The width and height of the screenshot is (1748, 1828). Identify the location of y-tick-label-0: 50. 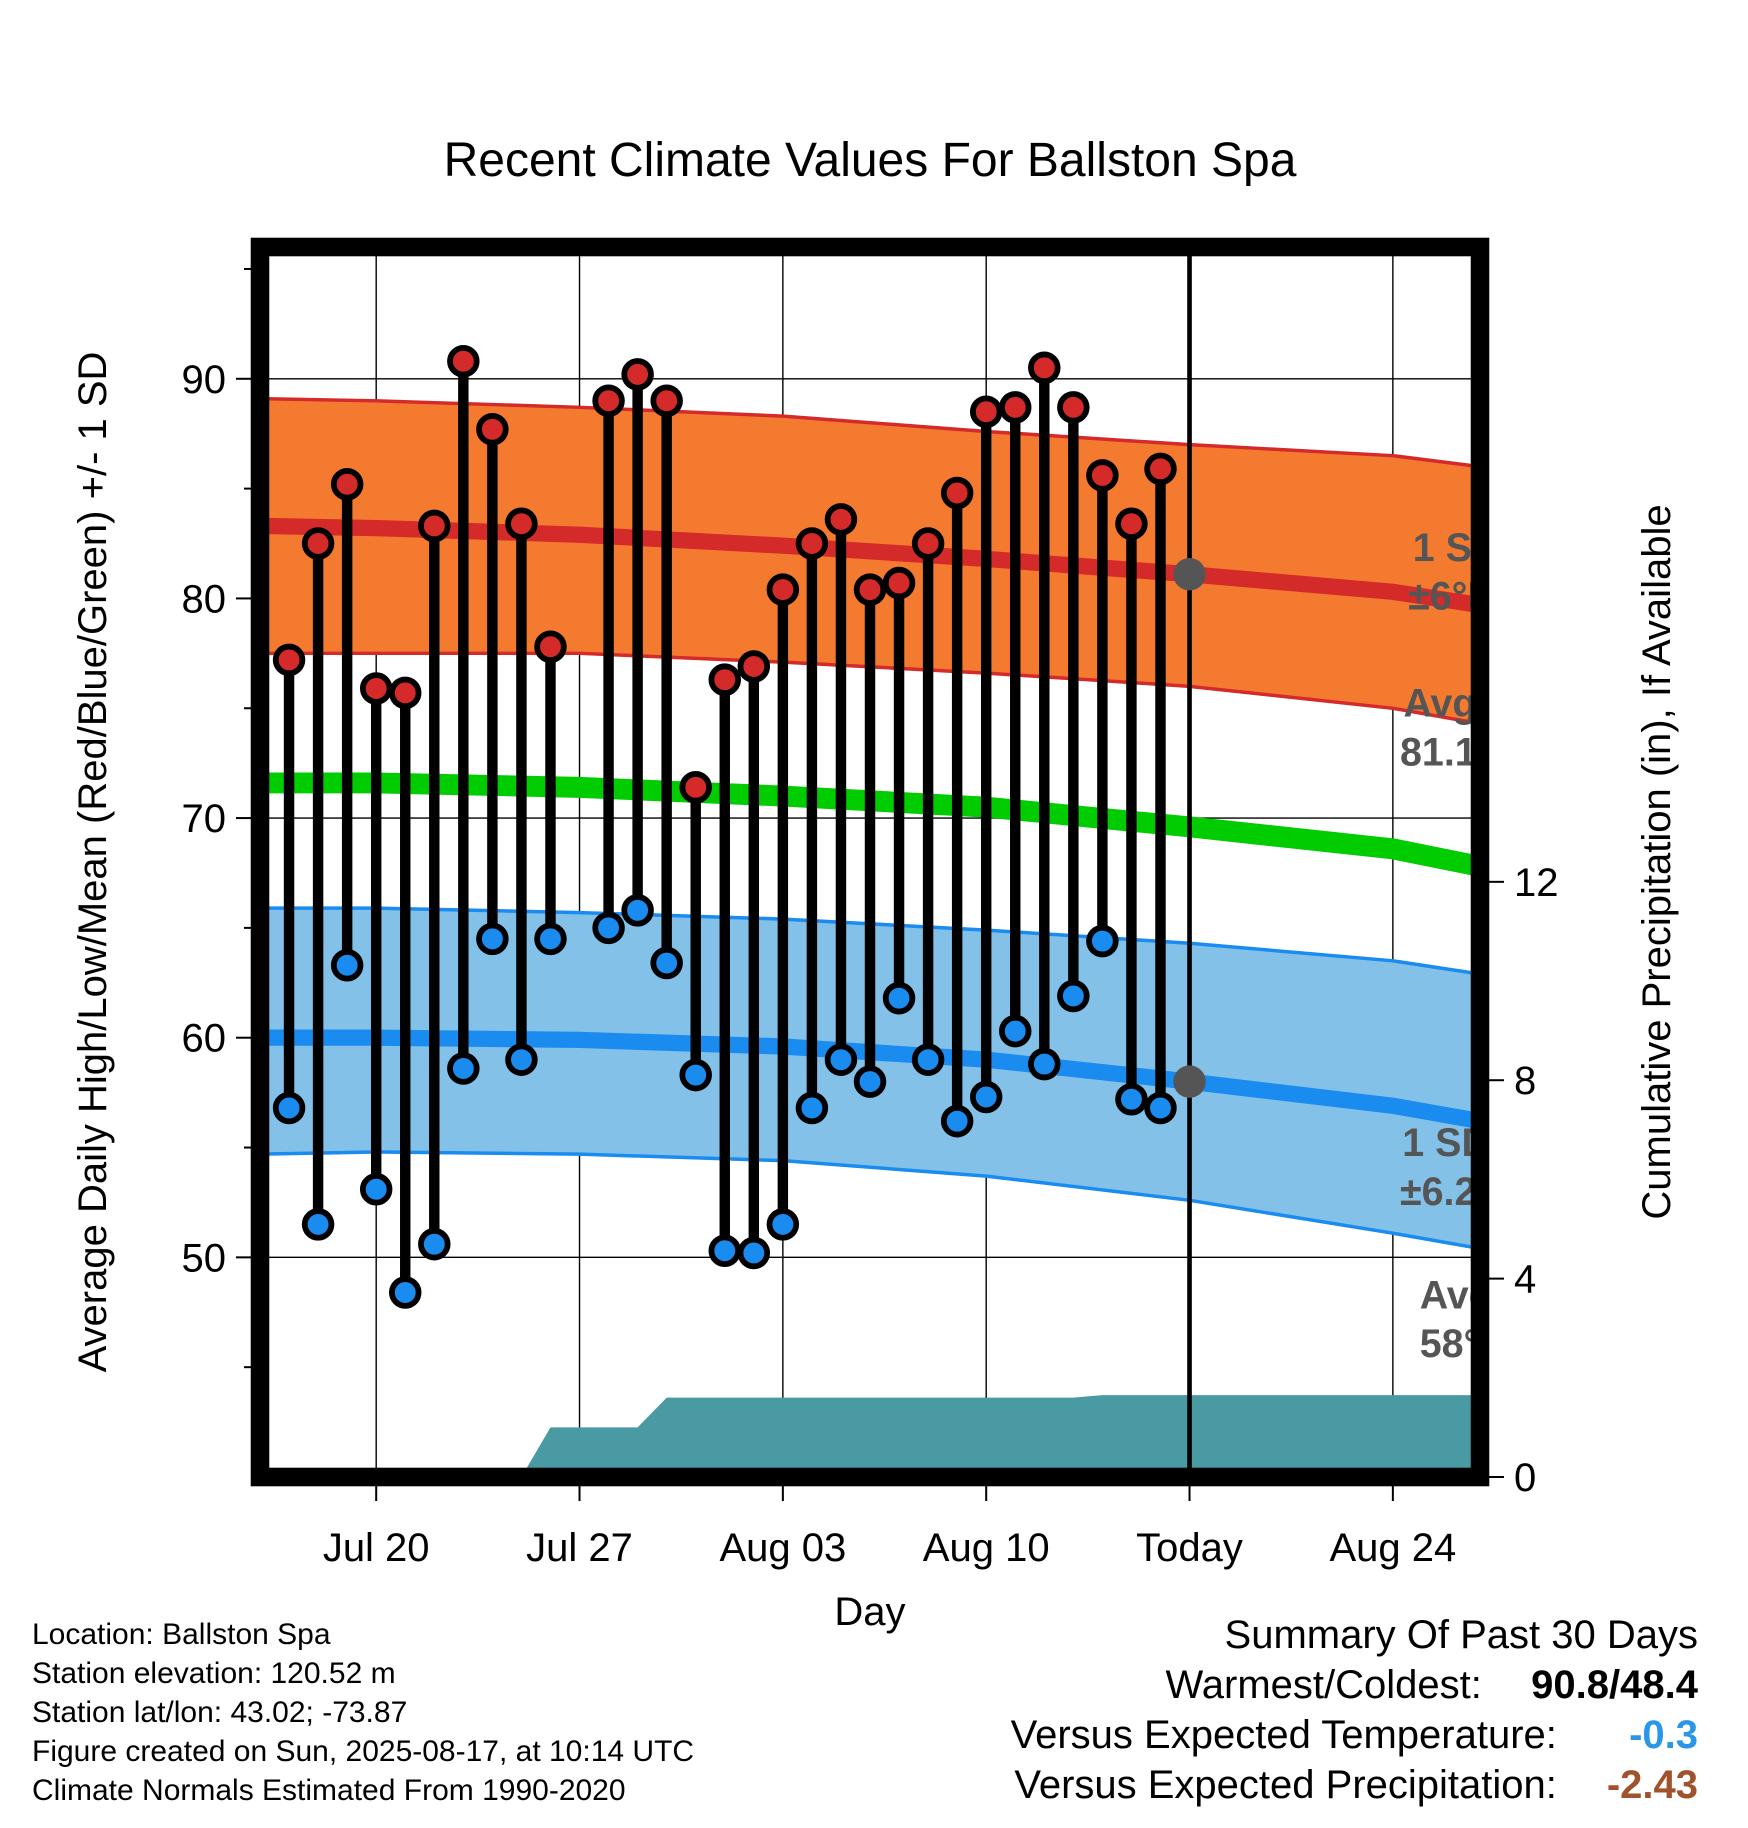
(204, 1258).